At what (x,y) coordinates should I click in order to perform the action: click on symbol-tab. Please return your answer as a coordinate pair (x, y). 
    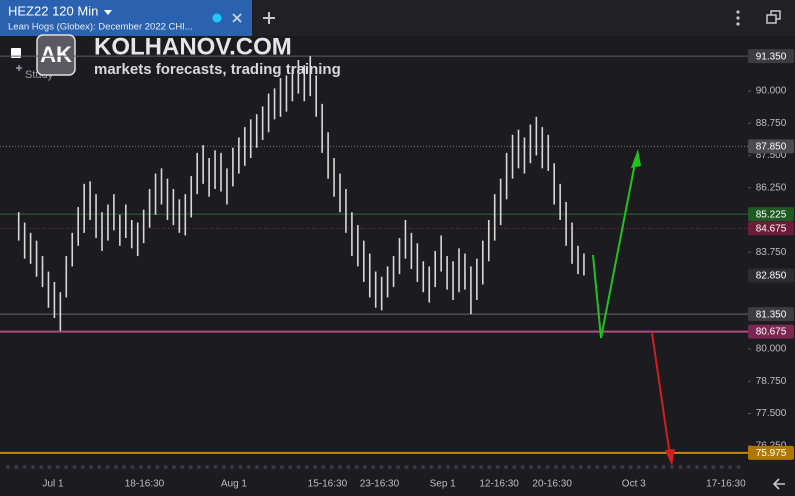
    Looking at the image, I should click on (126, 18).